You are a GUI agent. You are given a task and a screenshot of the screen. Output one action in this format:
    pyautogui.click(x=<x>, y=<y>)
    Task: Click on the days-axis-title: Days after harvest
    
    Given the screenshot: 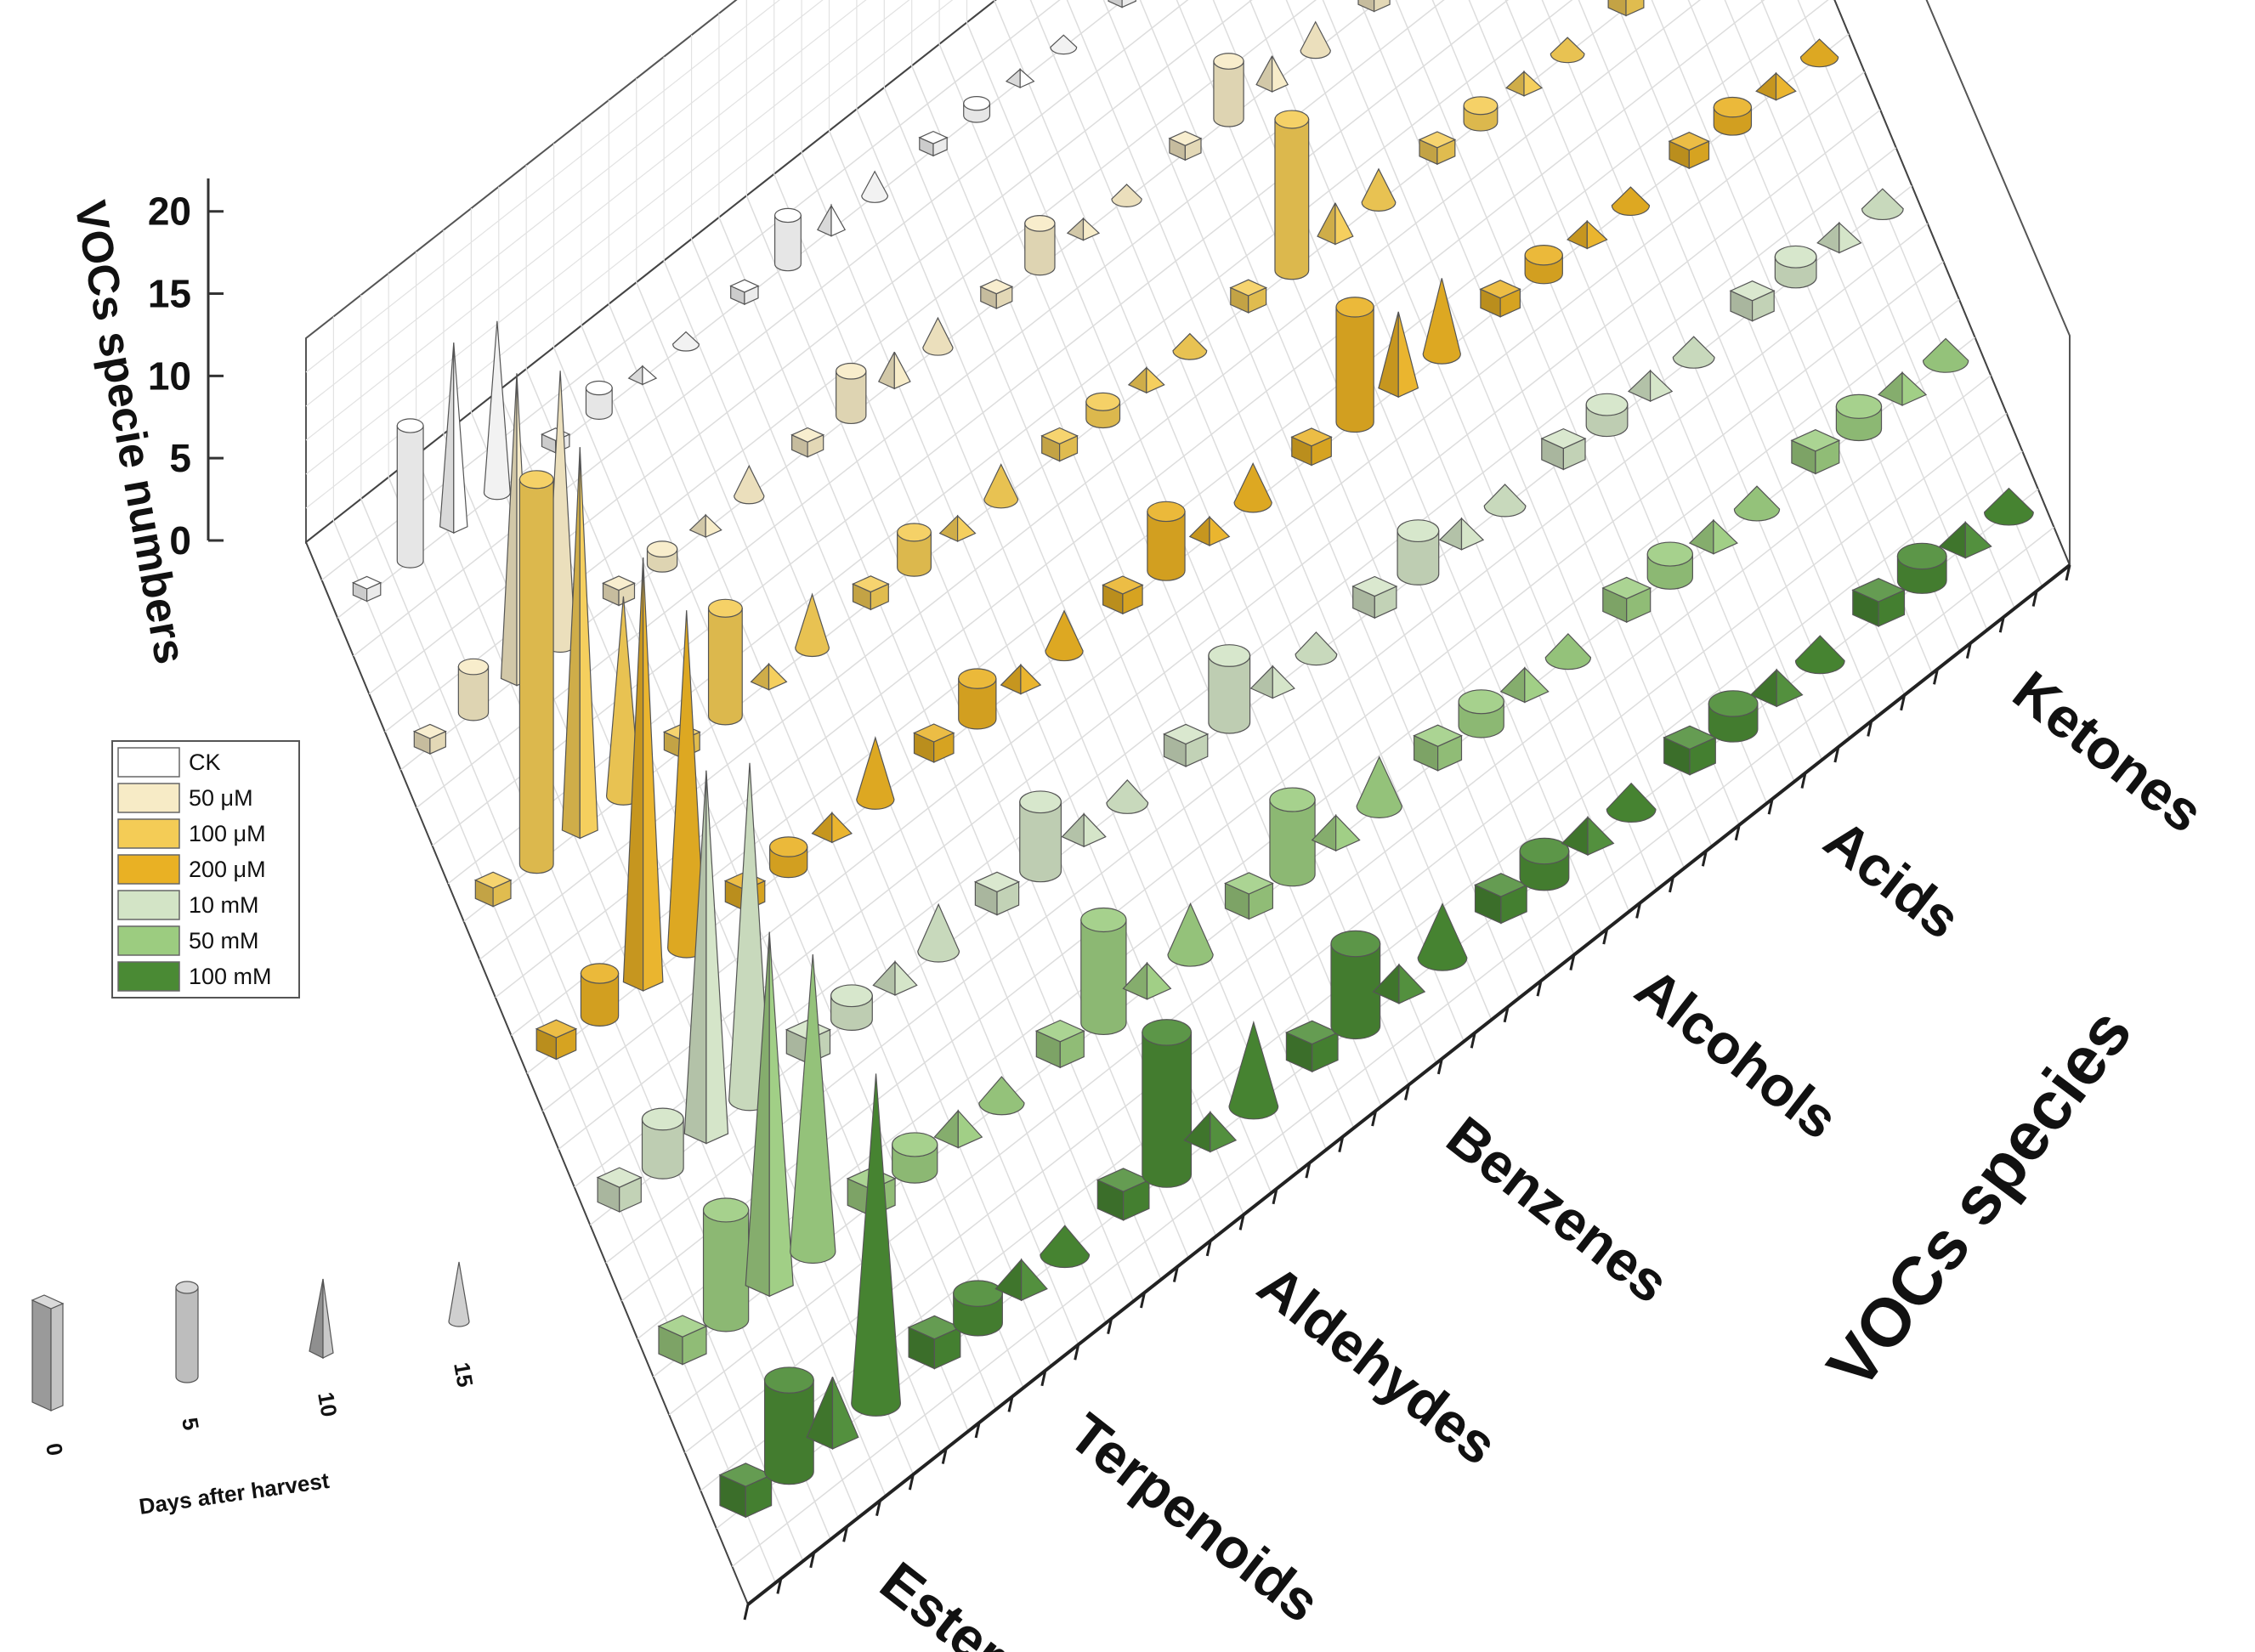 What is the action you would take?
    pyautogui.click(x=234, y=1493)
    